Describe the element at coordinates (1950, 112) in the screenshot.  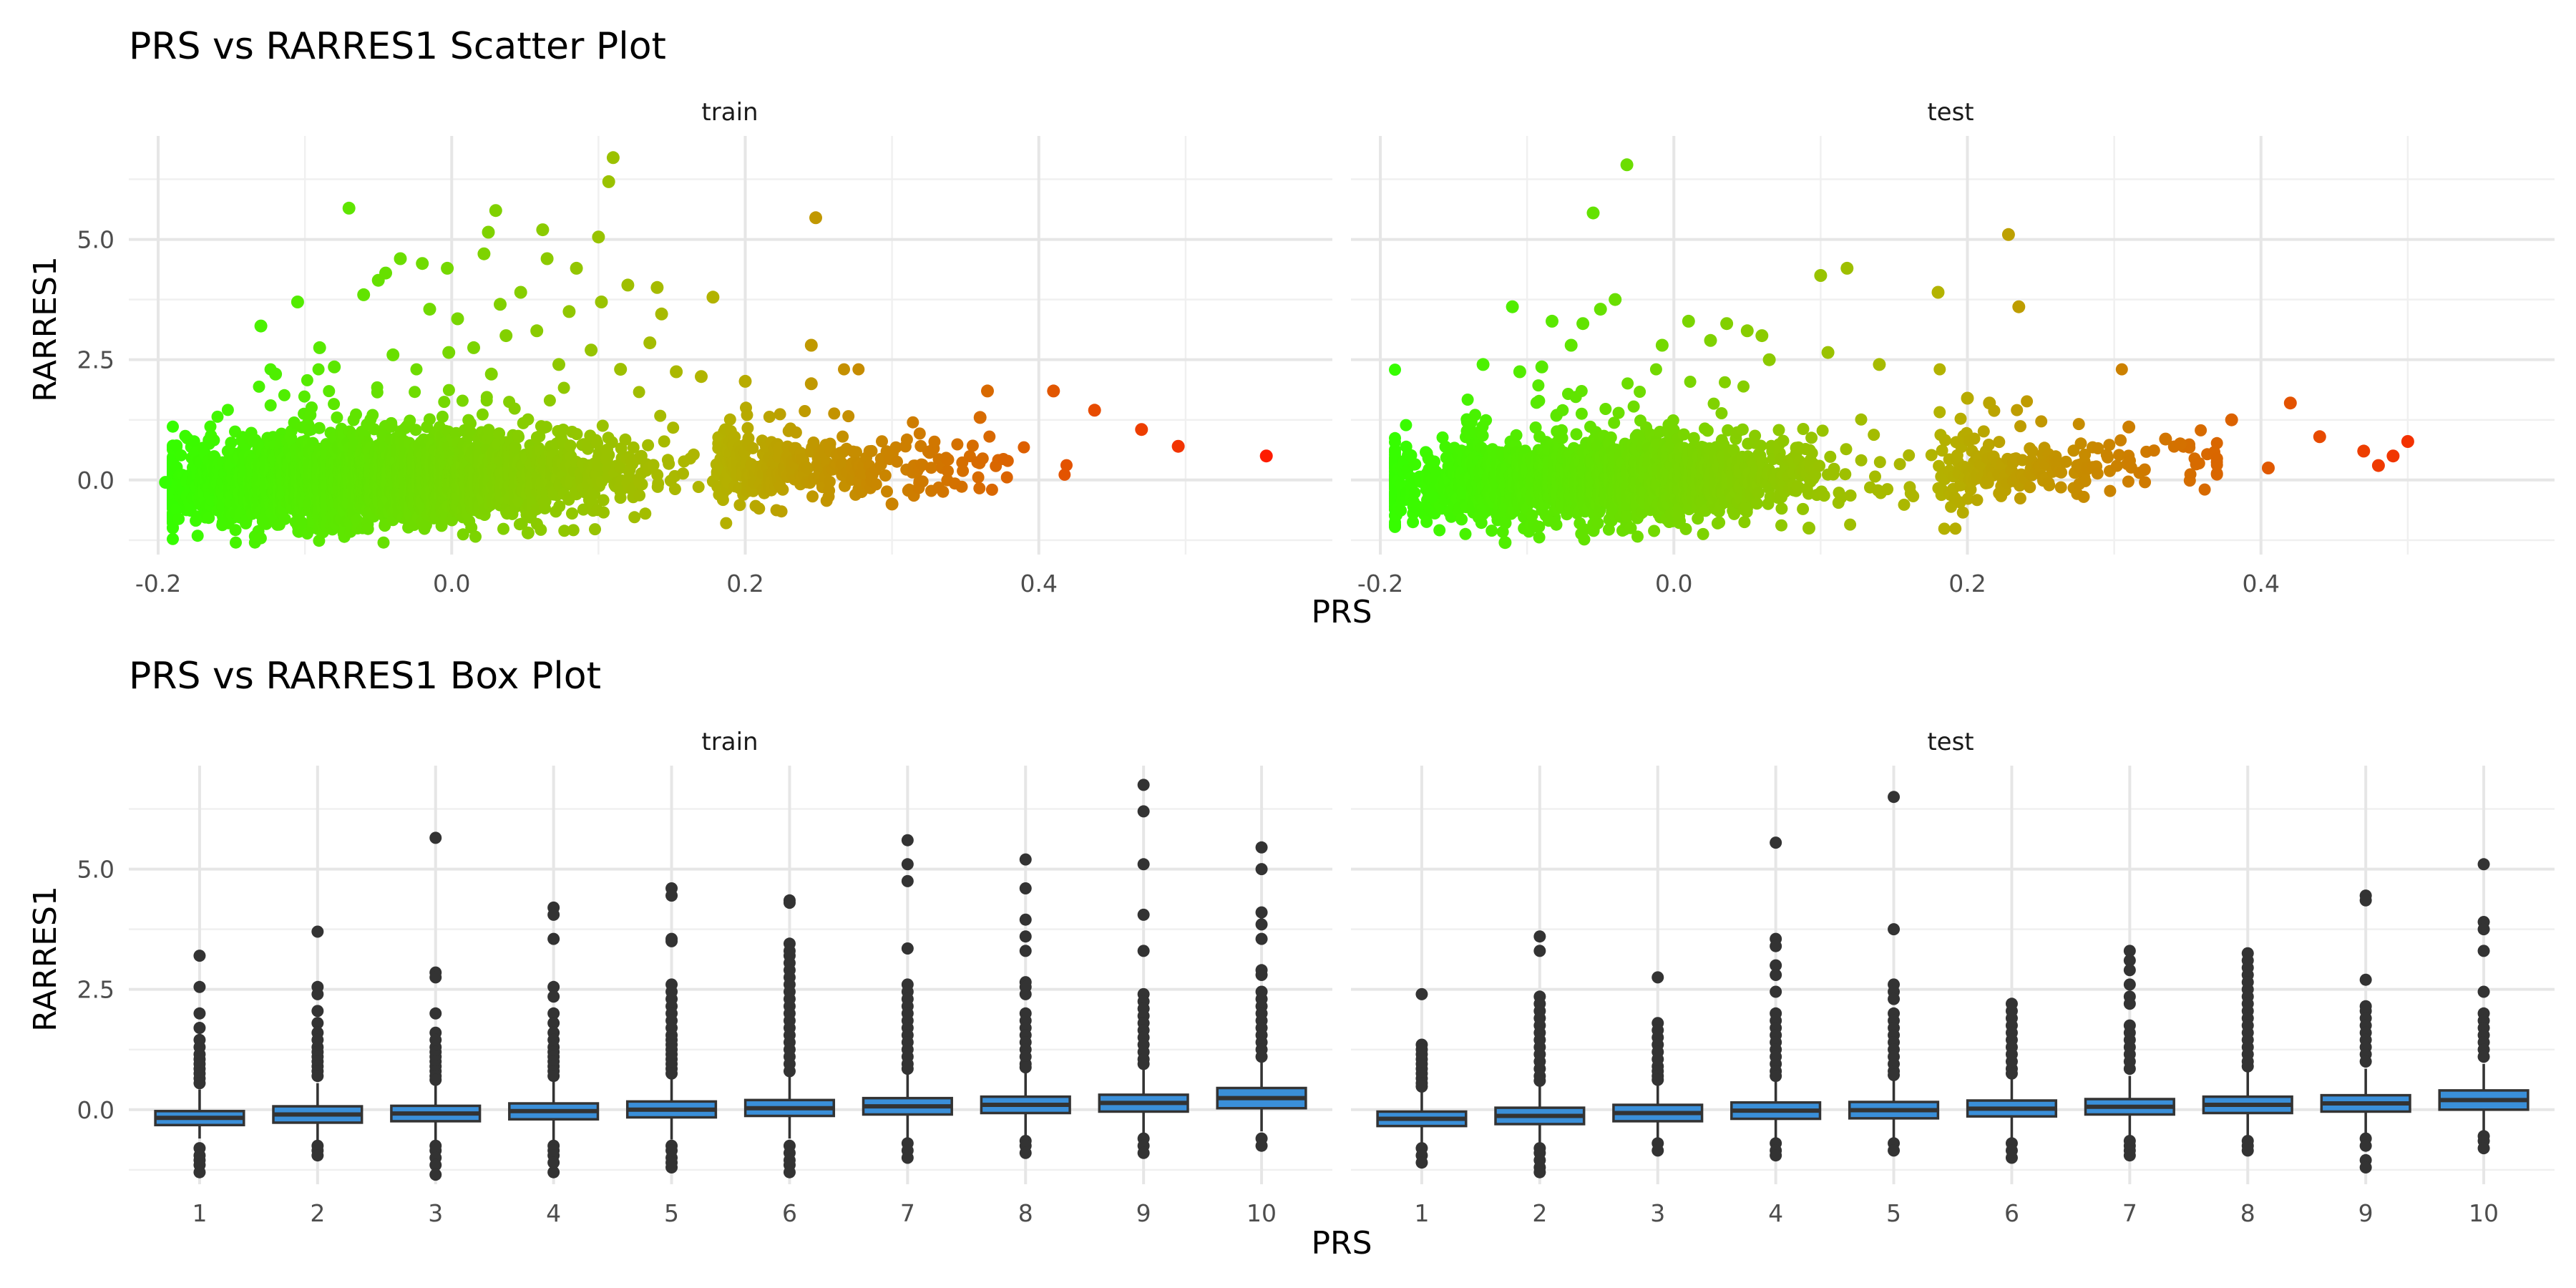
I see `scatter-strip-test: test` at that location.